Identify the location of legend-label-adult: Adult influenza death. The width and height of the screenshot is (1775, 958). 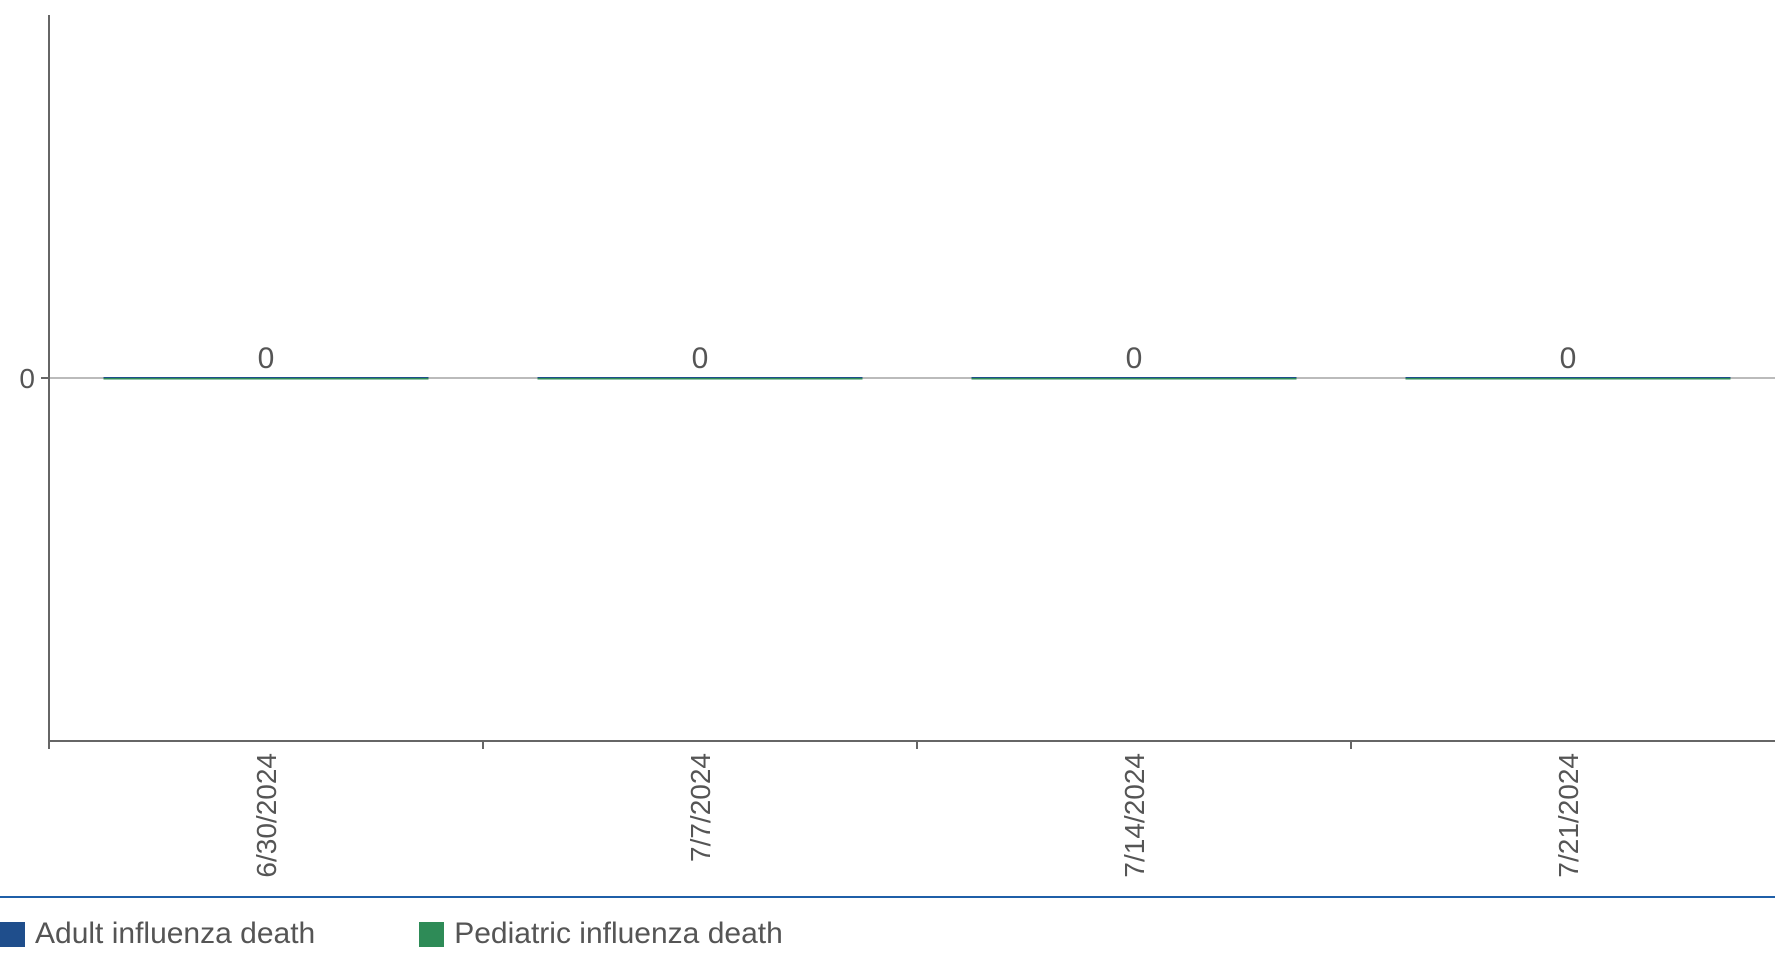
(175, 933).